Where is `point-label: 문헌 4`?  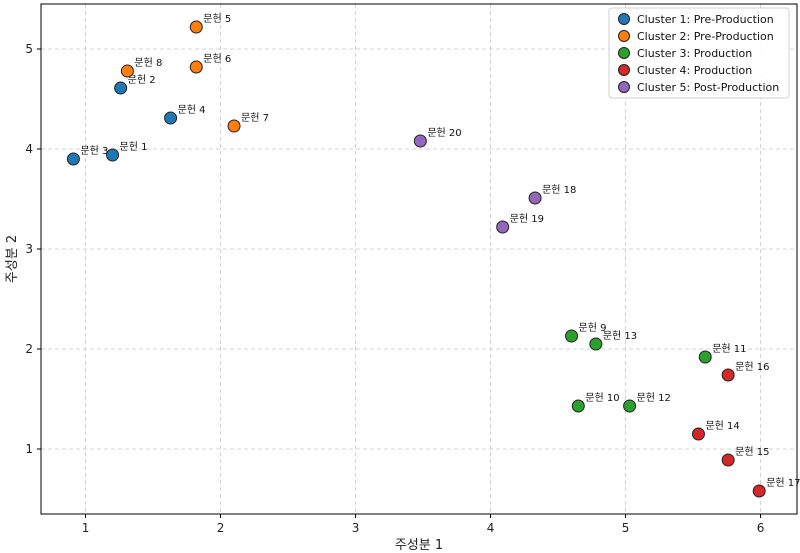
point-label: 문헌 4 is located at coordinates (192, 110).